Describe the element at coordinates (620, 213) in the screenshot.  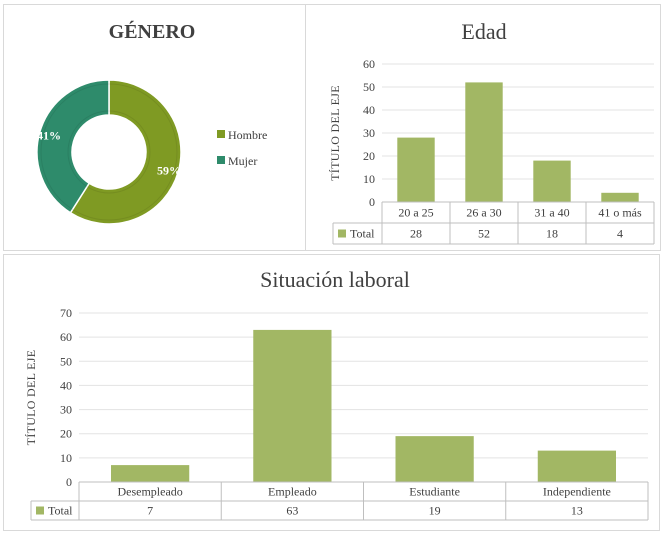
I see `category-label: 41 o más` at that location.